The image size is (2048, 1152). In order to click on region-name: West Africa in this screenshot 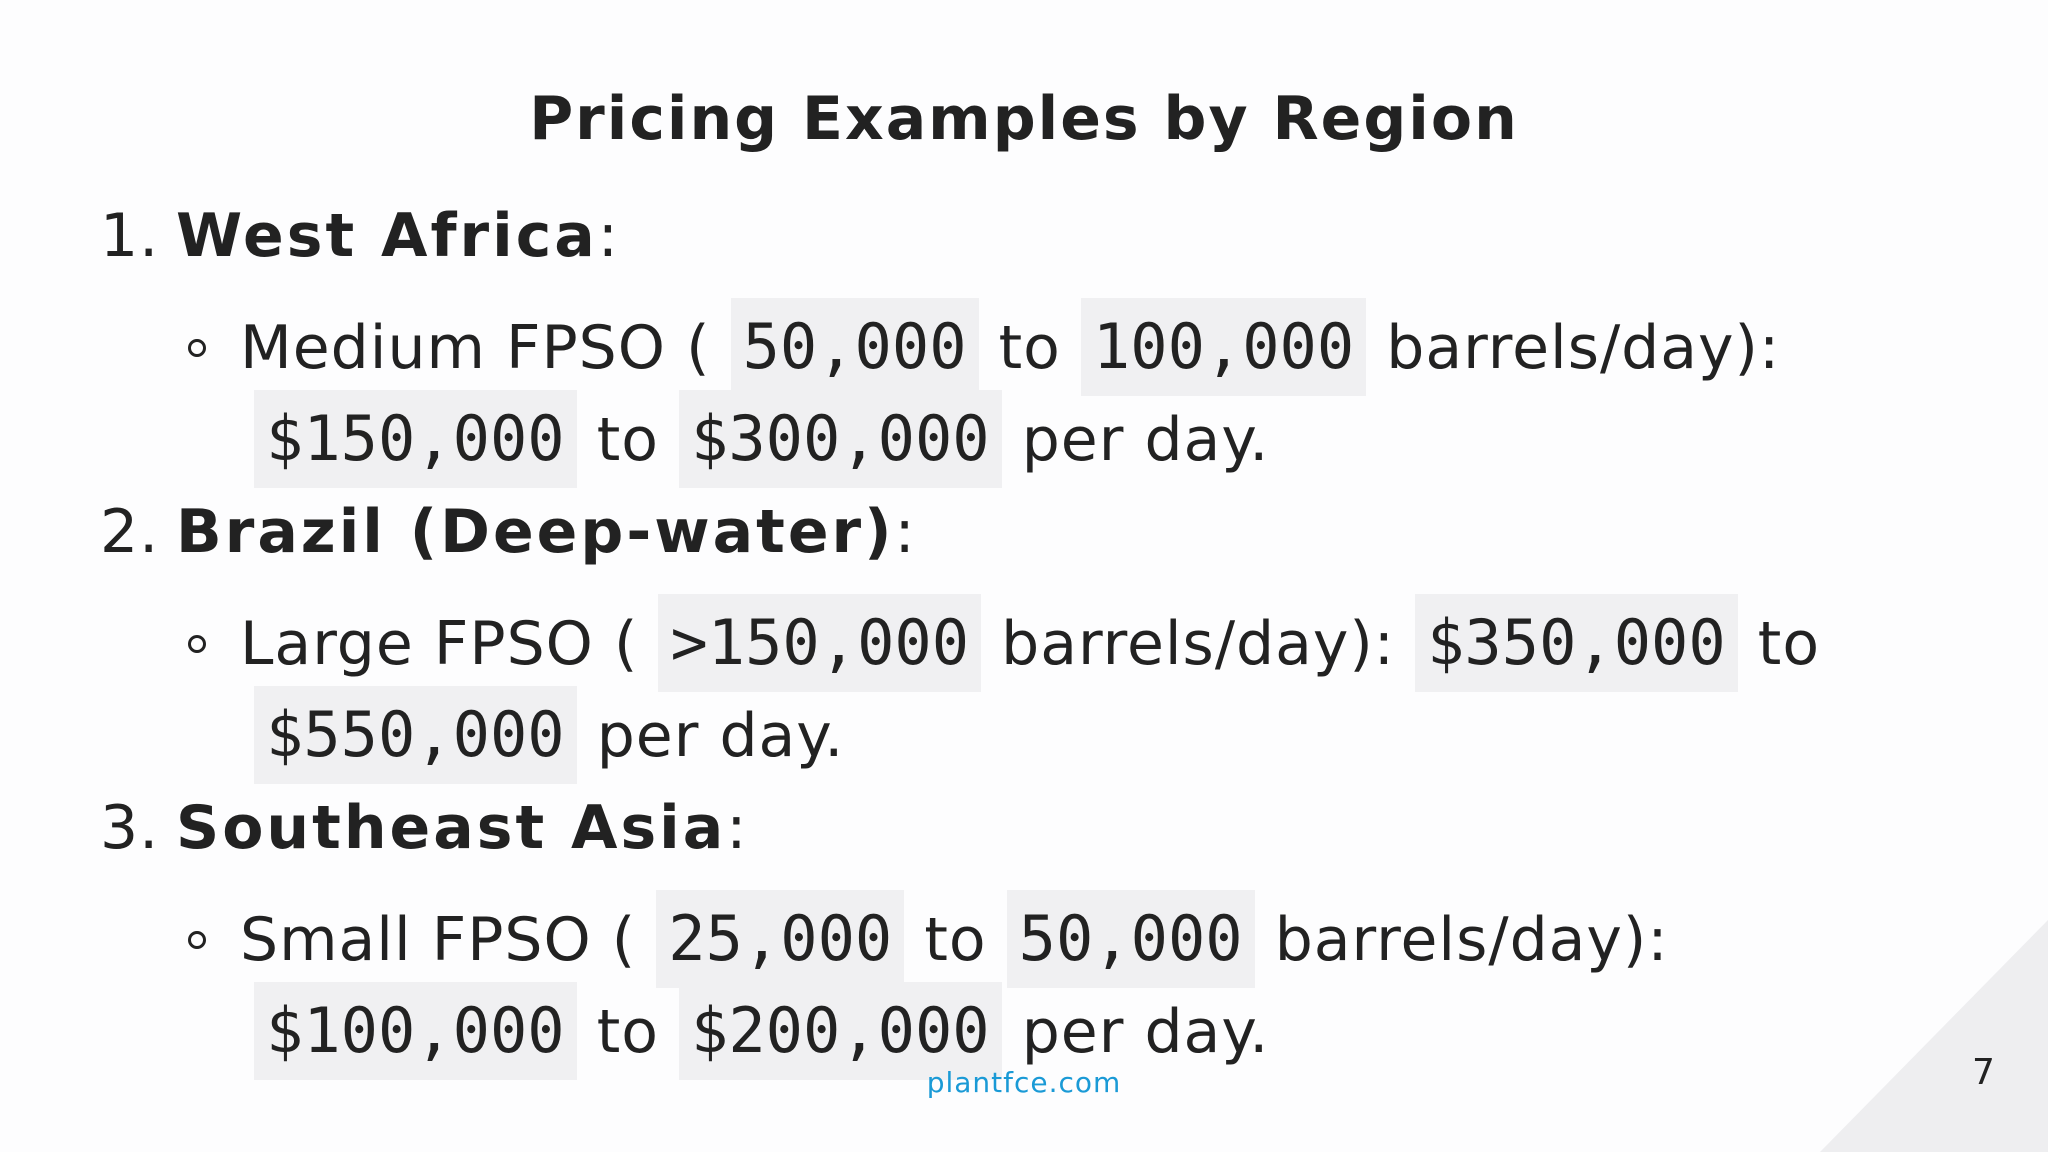, I will do `click(387, 236)`.